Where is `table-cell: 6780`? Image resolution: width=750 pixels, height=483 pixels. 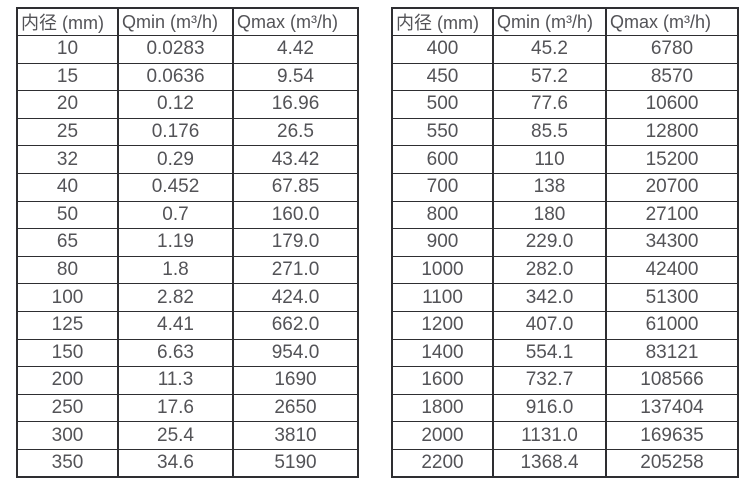 table-cell: 6780 is located at coordinates (671, 49).